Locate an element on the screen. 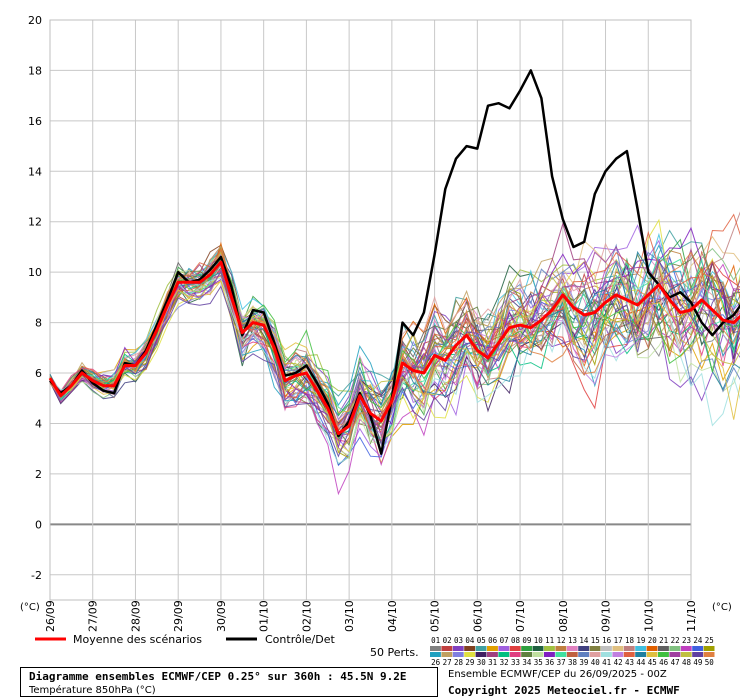 This screenshot has width=740, height=700. member-legend-label: 49 is located at coordinates (697, 662).